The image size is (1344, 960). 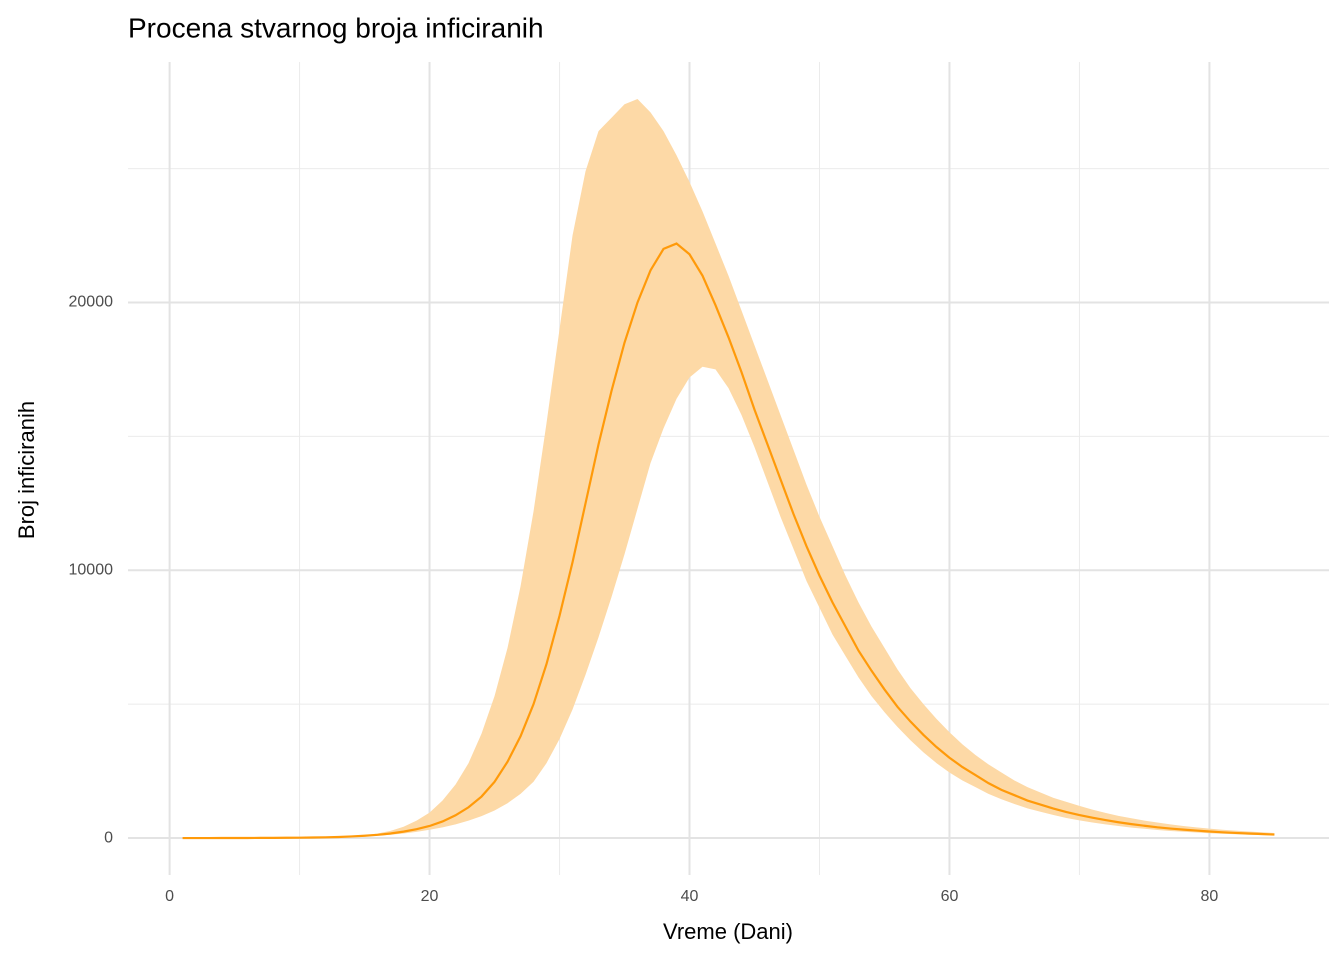 What do you see at coordinates (169, 896) in the screenshot?
I see `x-tick-label: 0` at bounding box center [169, 896].